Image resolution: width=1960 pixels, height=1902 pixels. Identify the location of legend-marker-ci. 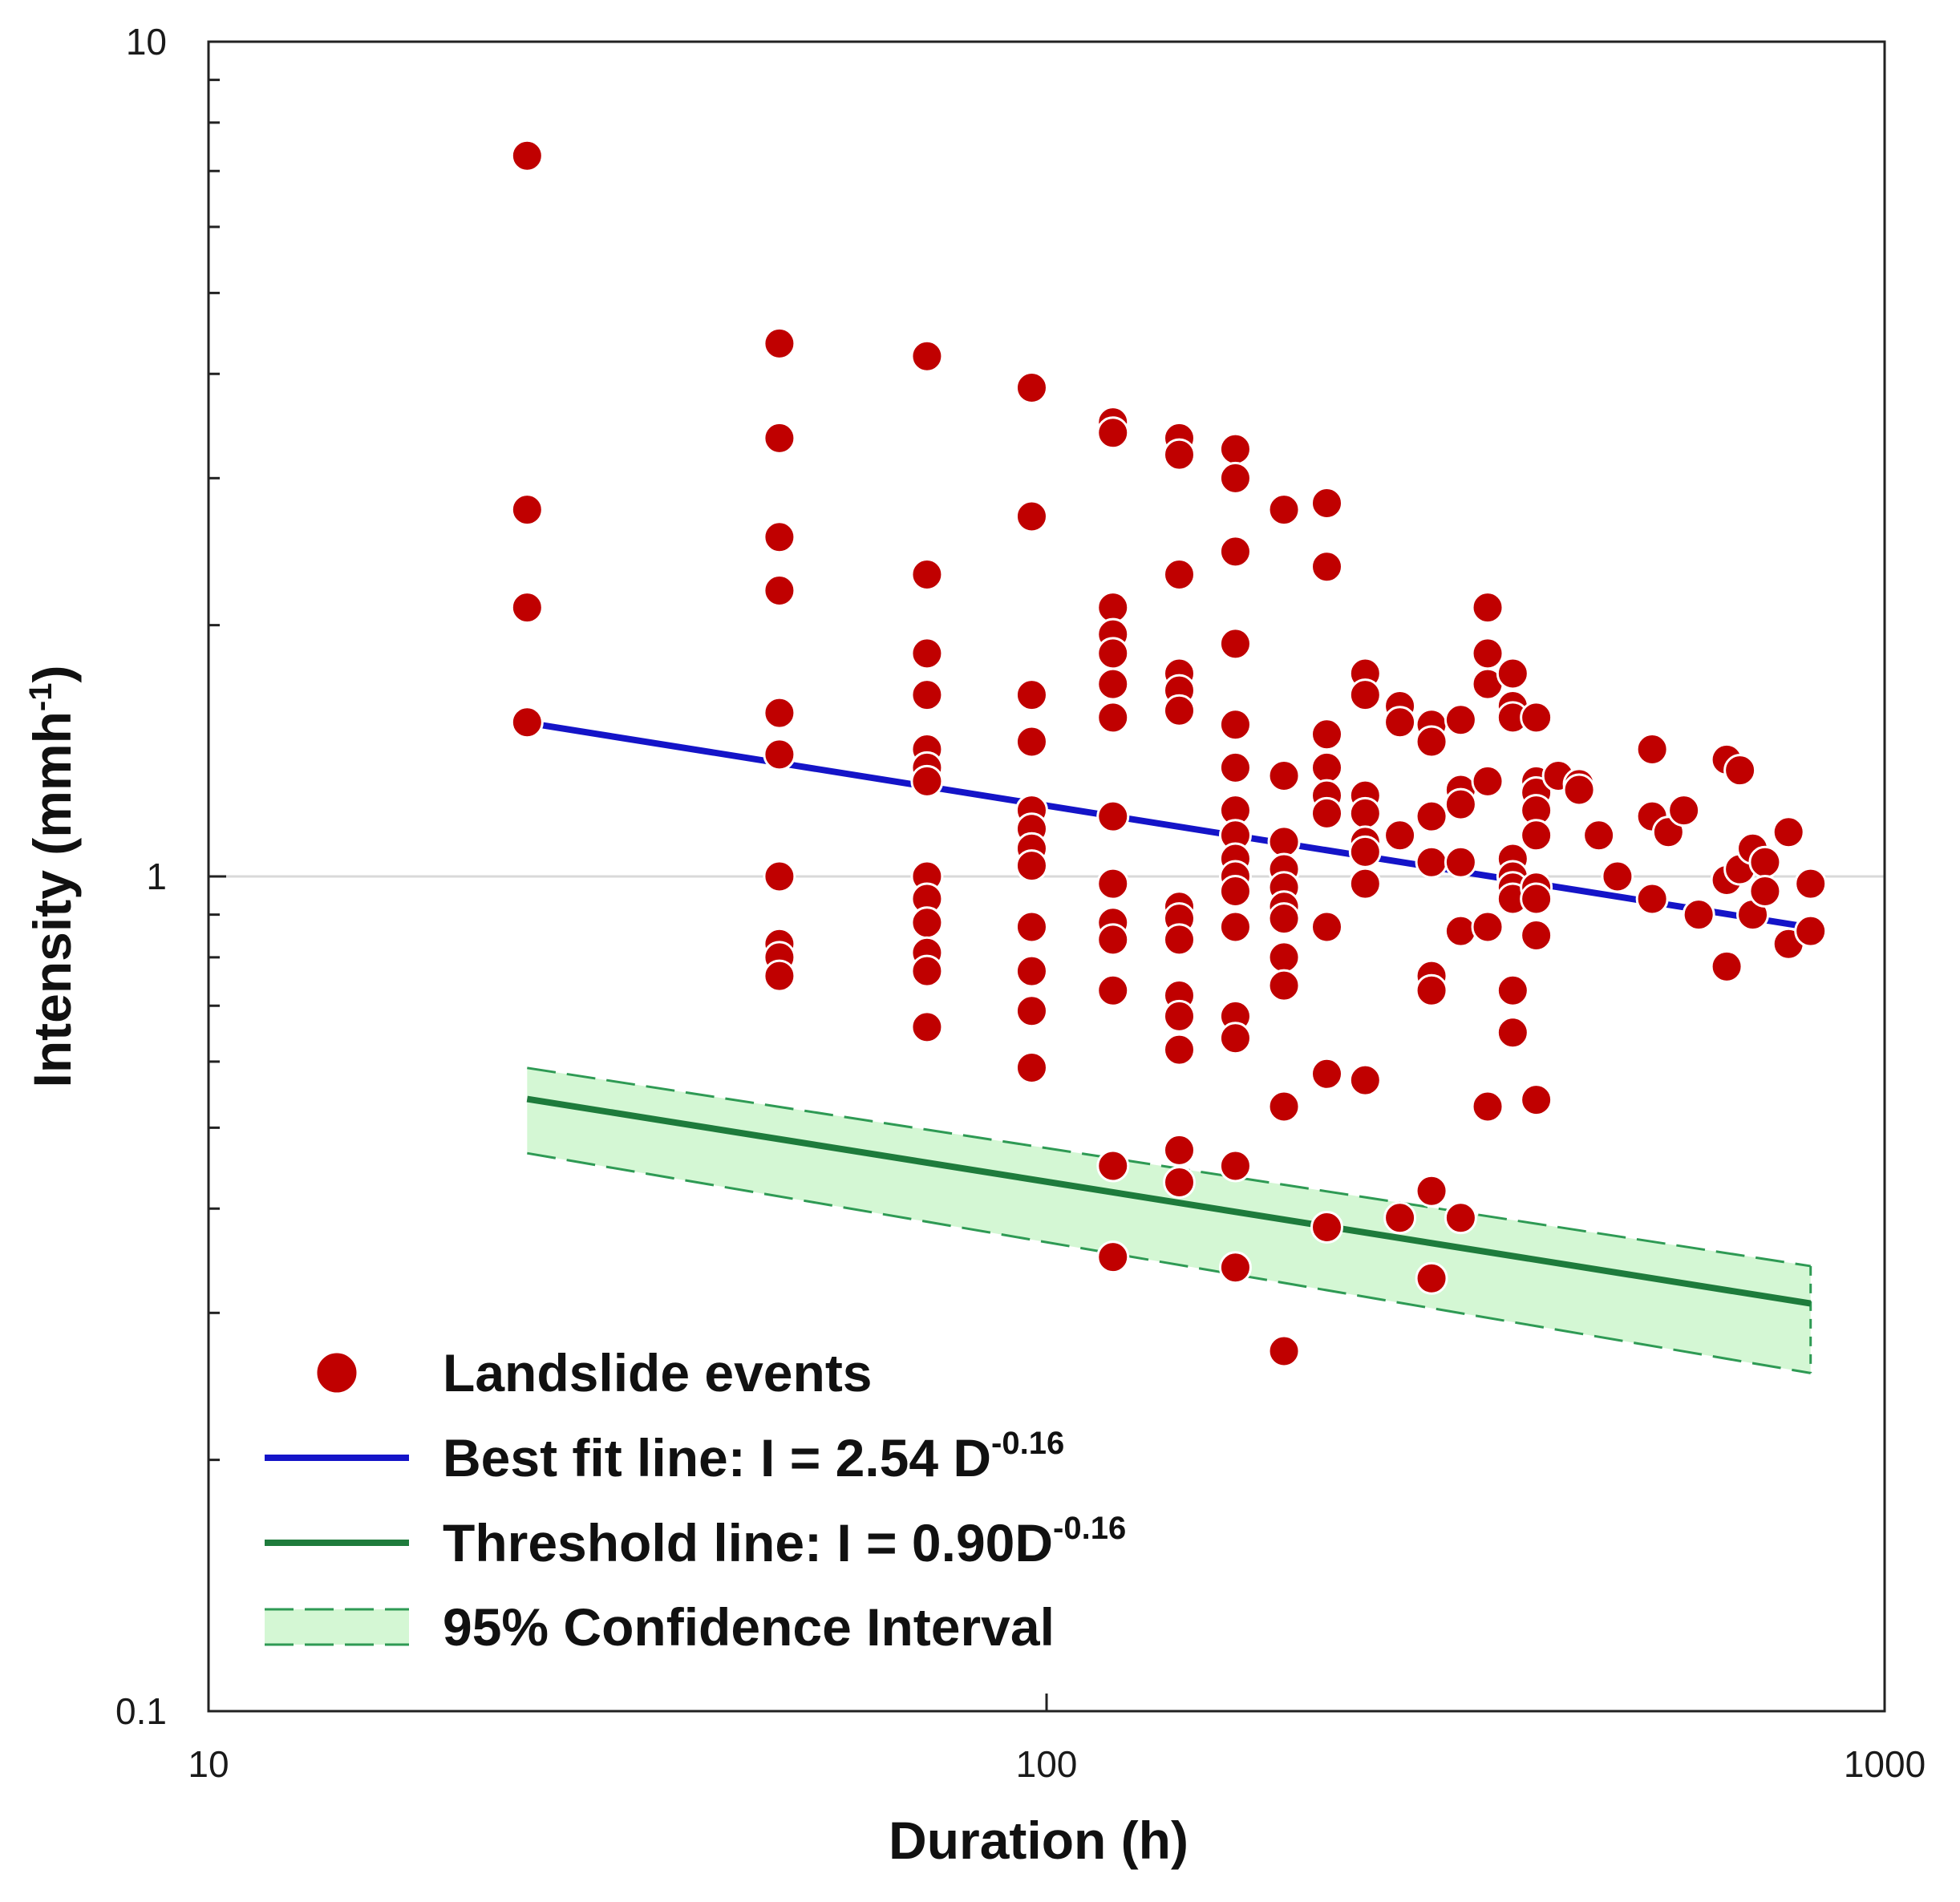
(337, 1627).